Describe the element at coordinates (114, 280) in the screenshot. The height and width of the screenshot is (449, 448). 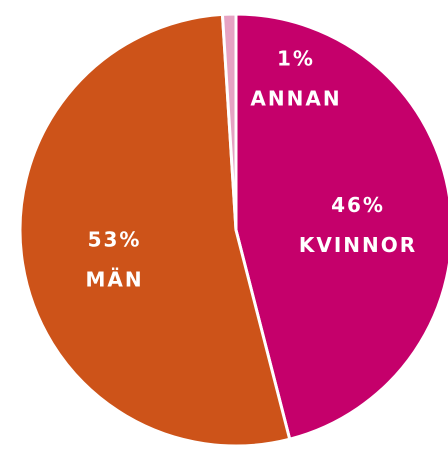
I see `slice-category-label: MÄN` at that location.